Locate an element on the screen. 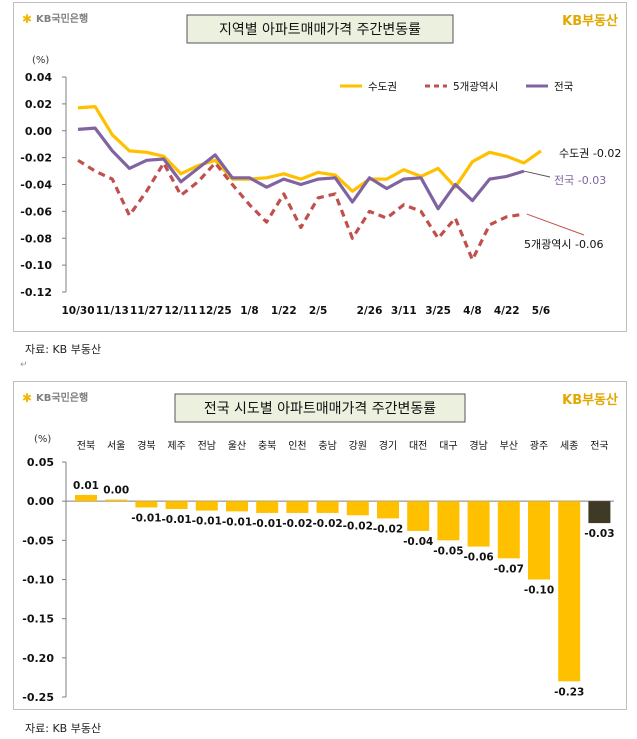  data-label: -0.07 is located at coordinates (509, 569).